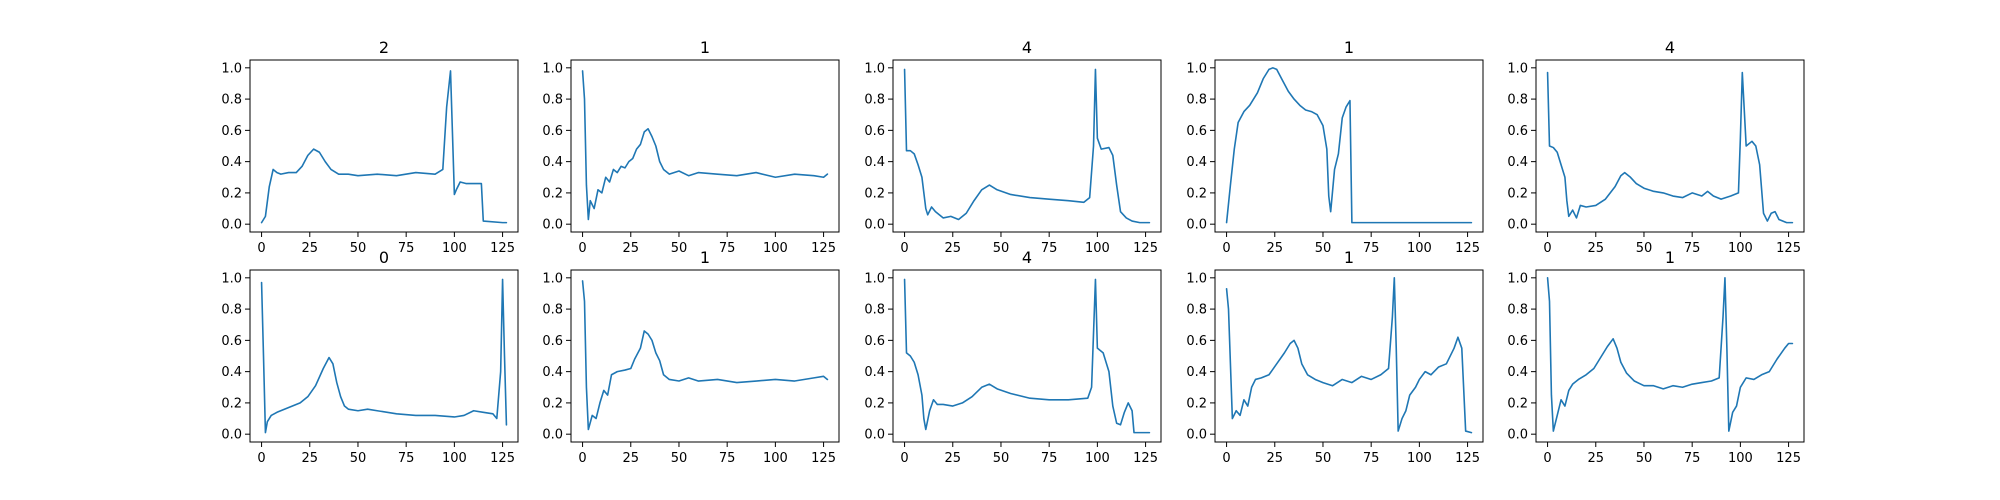  Describe the element at coordinates (384, 257) in the screenshot. I see `subplot-title: 0` at that location.